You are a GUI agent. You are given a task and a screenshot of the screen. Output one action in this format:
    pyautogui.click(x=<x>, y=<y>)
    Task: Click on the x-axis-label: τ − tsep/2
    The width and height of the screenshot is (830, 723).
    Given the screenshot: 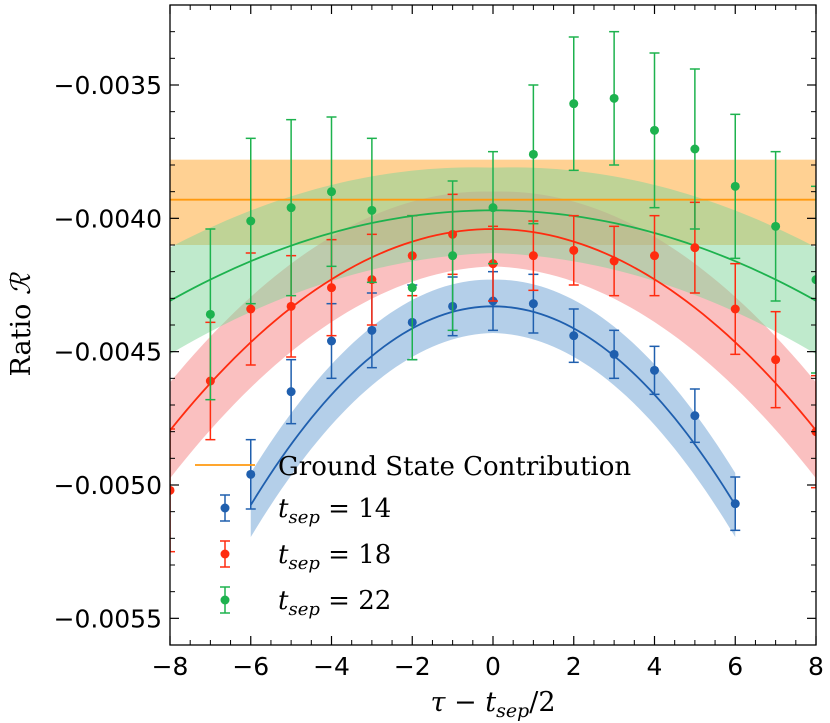 What is the action you would take?
    pyautogui.click(x=492, y=704)
    